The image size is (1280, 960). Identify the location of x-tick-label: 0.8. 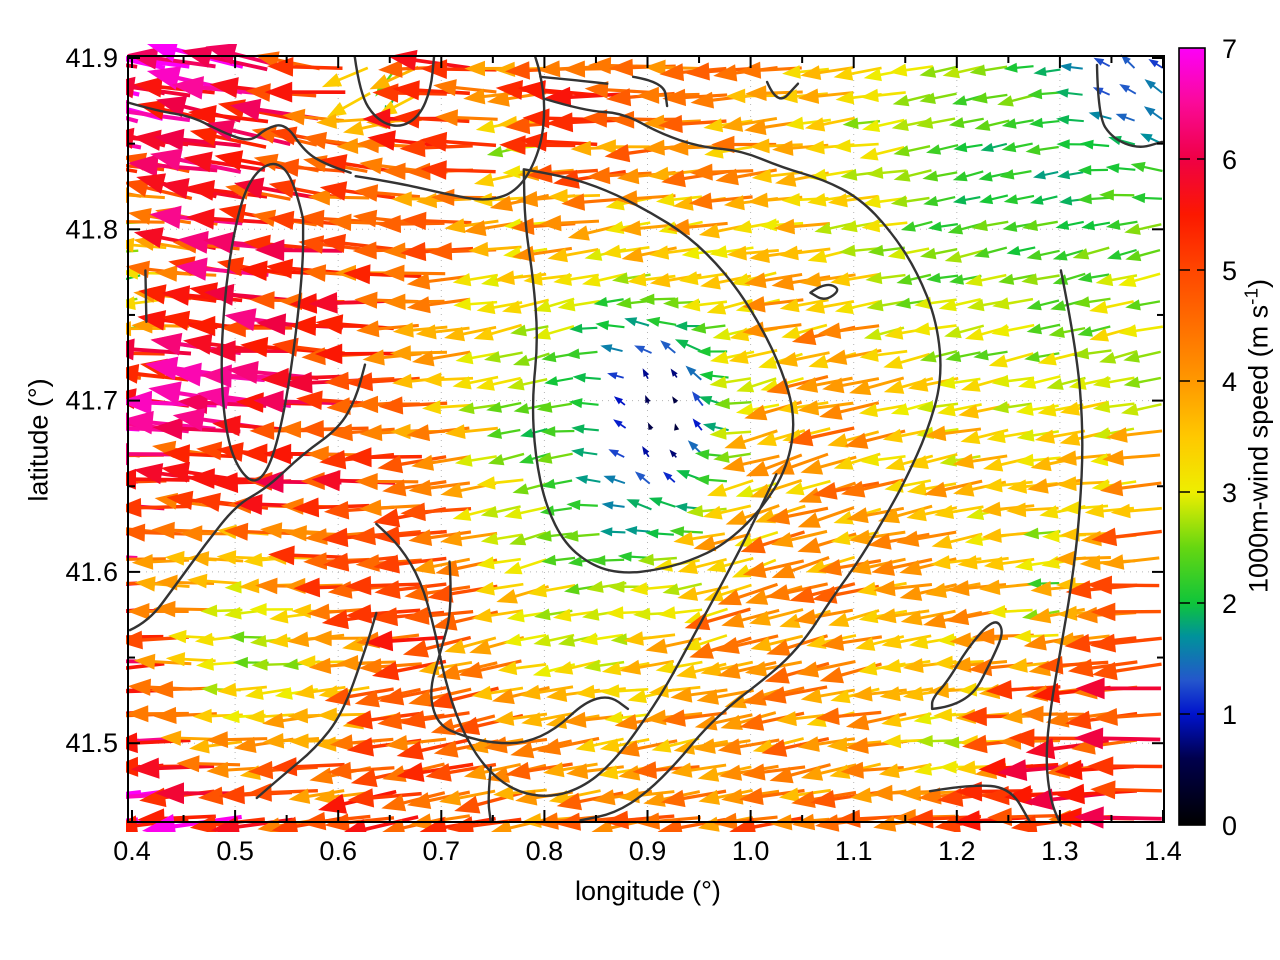
(545, 851).